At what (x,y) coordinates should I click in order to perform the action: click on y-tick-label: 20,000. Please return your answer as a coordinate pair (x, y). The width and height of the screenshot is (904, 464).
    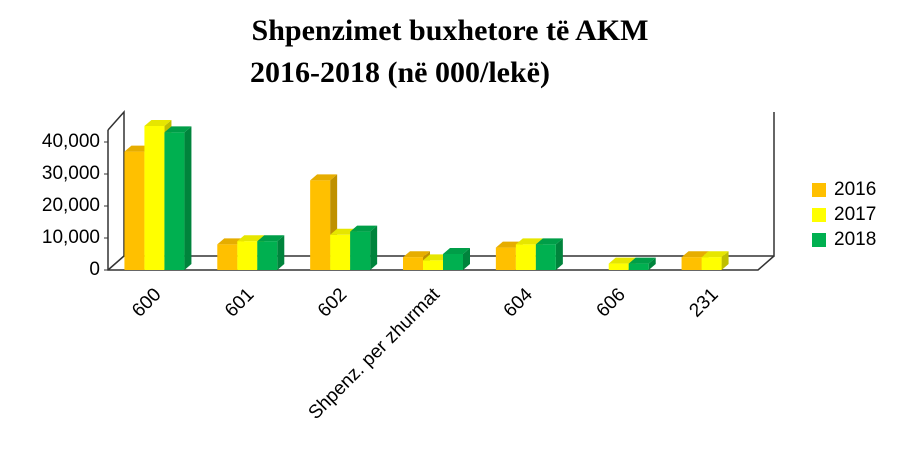
    Looking at the image, I should click on (71, 205).